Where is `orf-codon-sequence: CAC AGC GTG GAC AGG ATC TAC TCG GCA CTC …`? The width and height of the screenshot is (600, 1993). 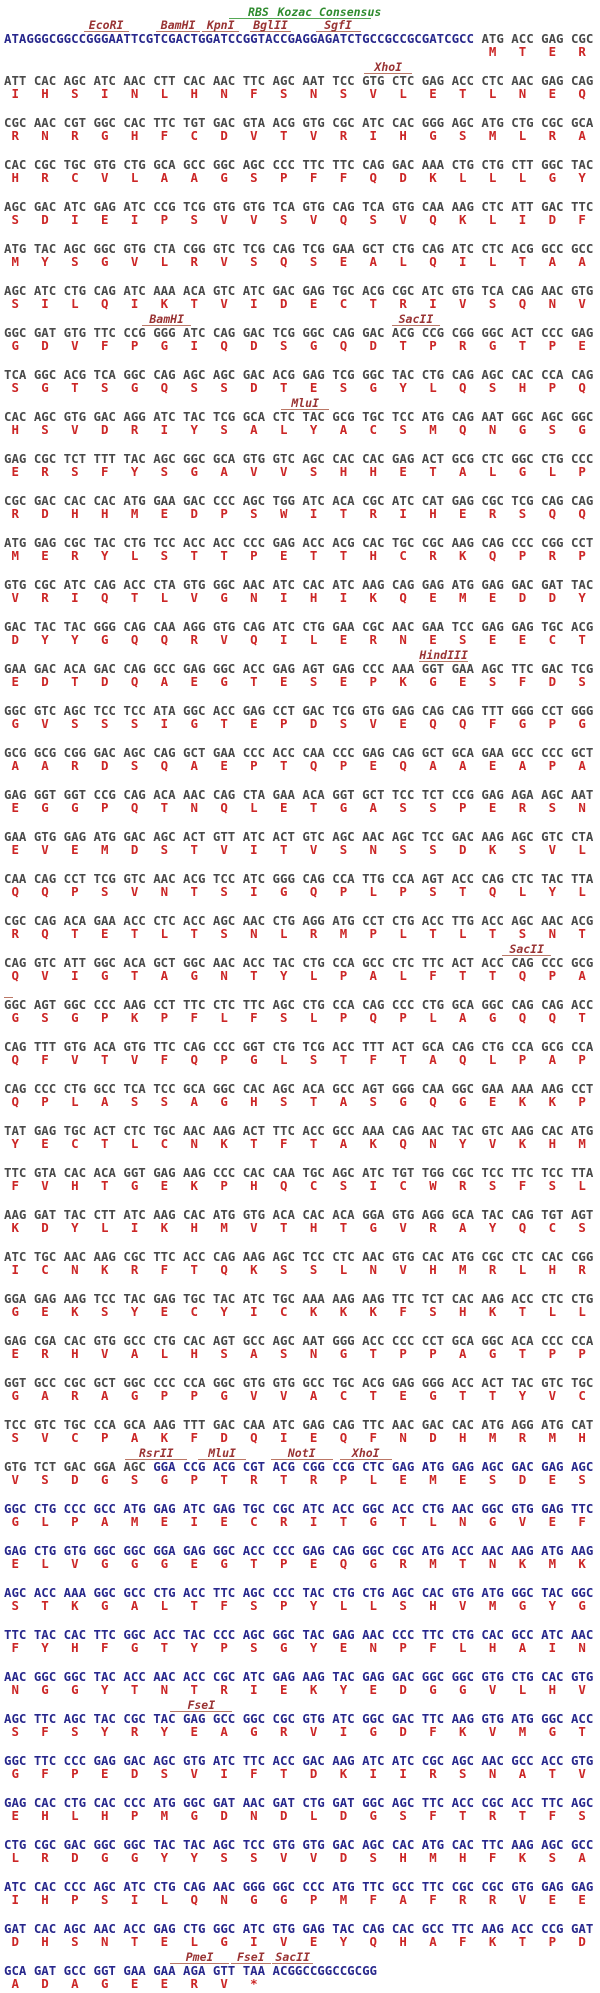
orf-codon-sequence: CAC AGC GTG GAC AGG ATC TAC TCG GCA CTC … is located at coordinates (299, 416).